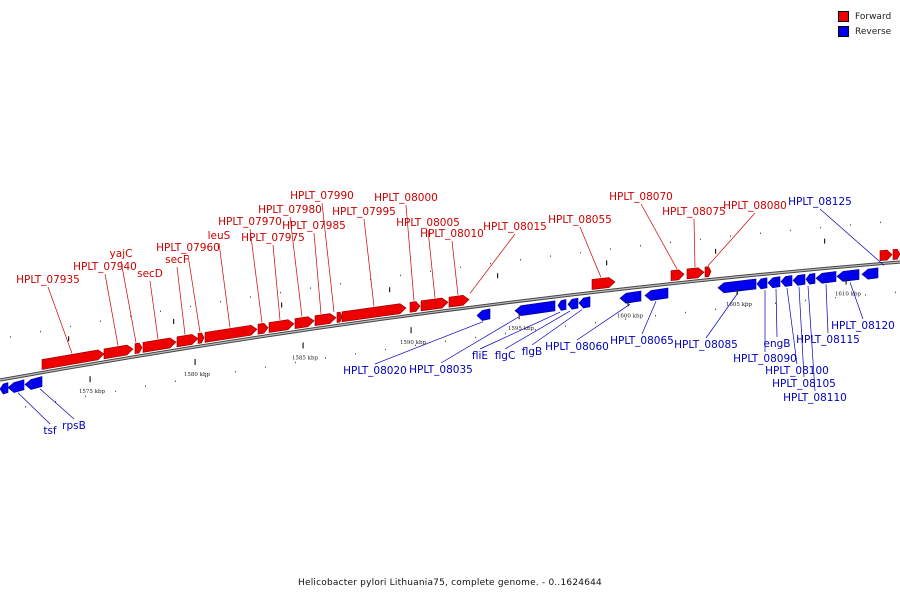  I want to click on tick-label-7: 1610 kbp, so click(848, 295).